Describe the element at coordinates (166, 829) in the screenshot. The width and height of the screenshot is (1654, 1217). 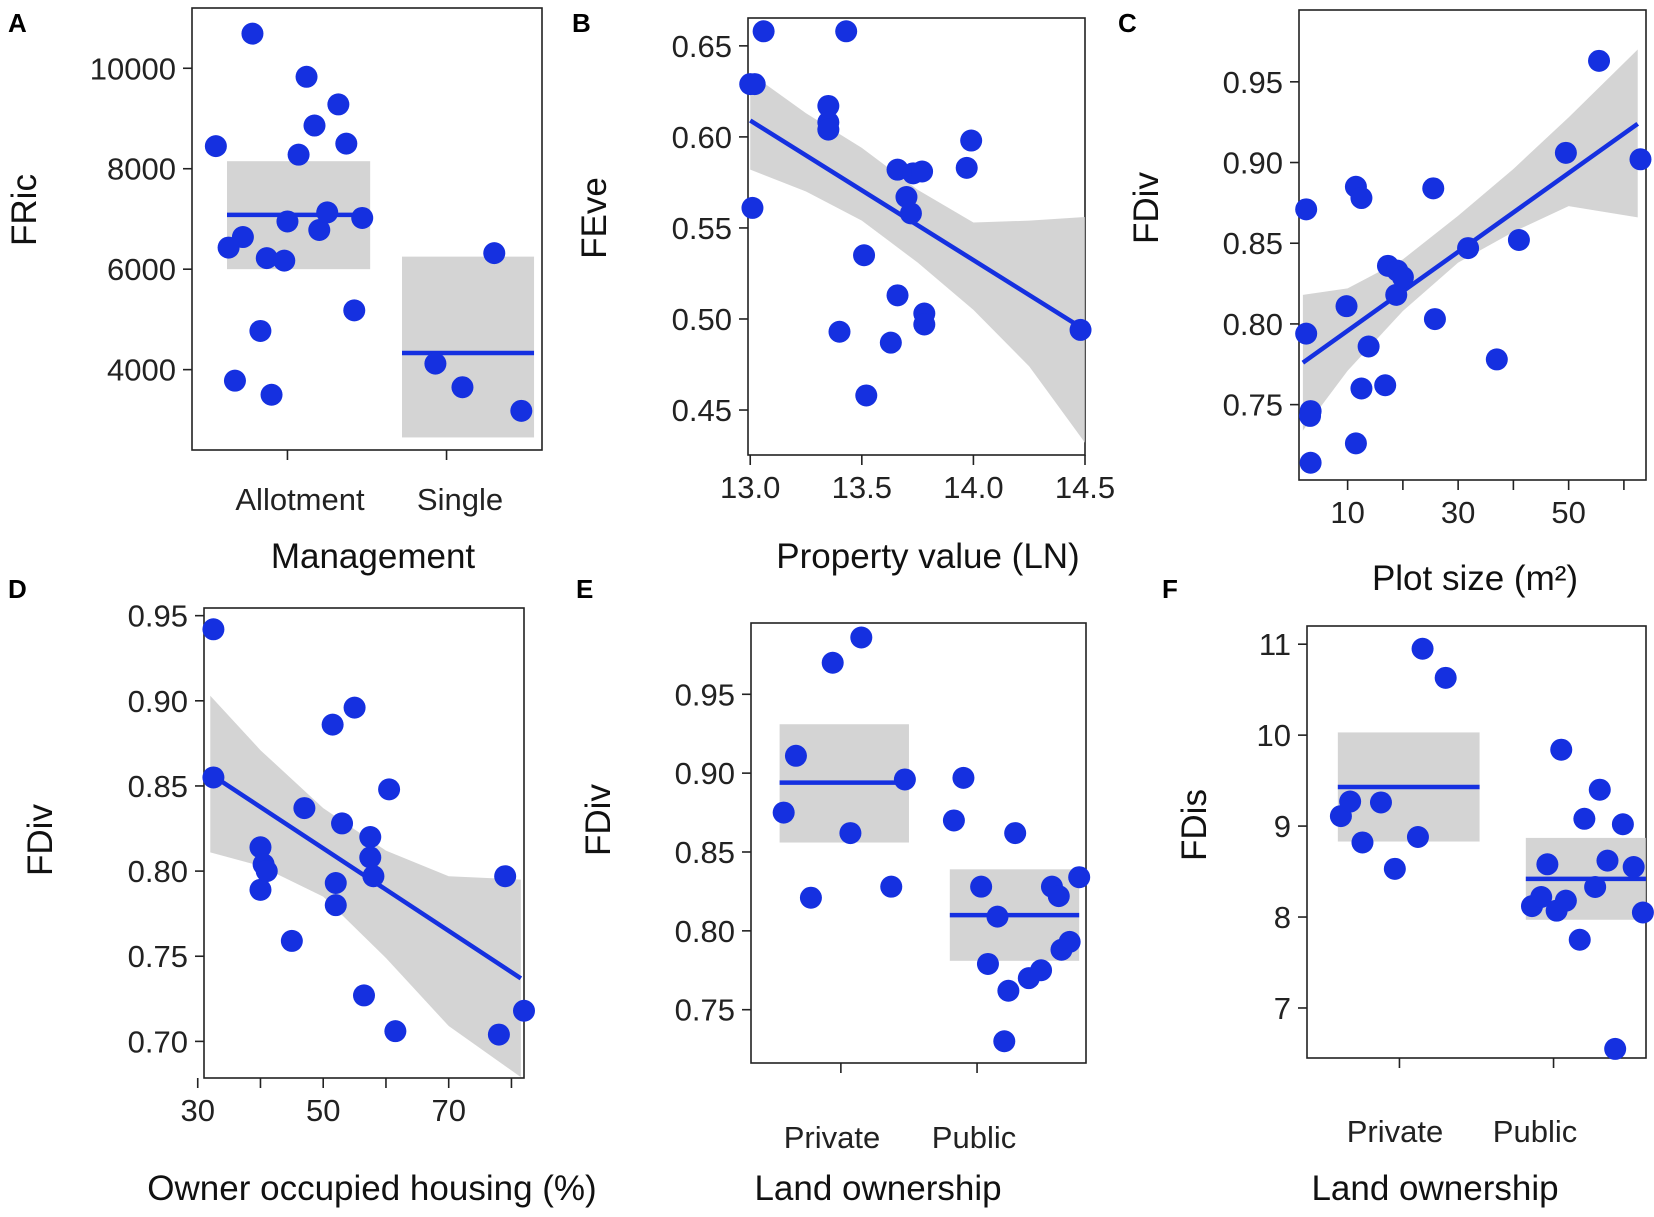
I see `panel-d-y-ticks: 0.70 0.75 0.80 0.85 0.90 0.95` at that location.